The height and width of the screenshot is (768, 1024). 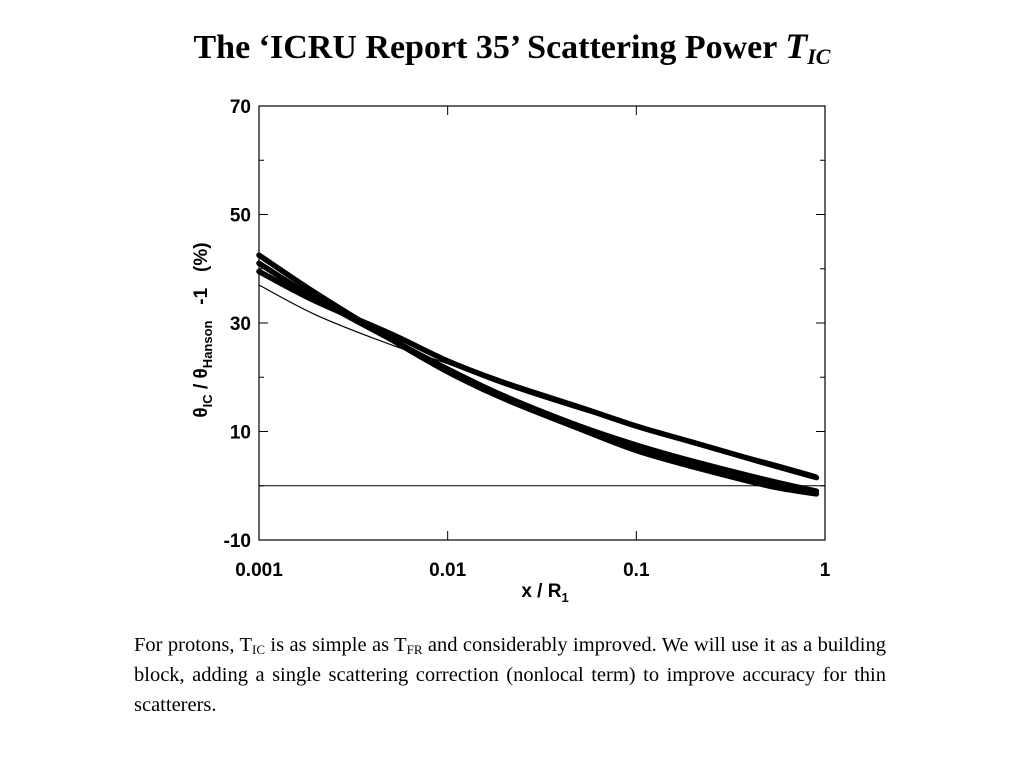 I want to click on slide-title-text: The ‘ICRU Report 35’ Scattering Power, so click(x=485, y=47).